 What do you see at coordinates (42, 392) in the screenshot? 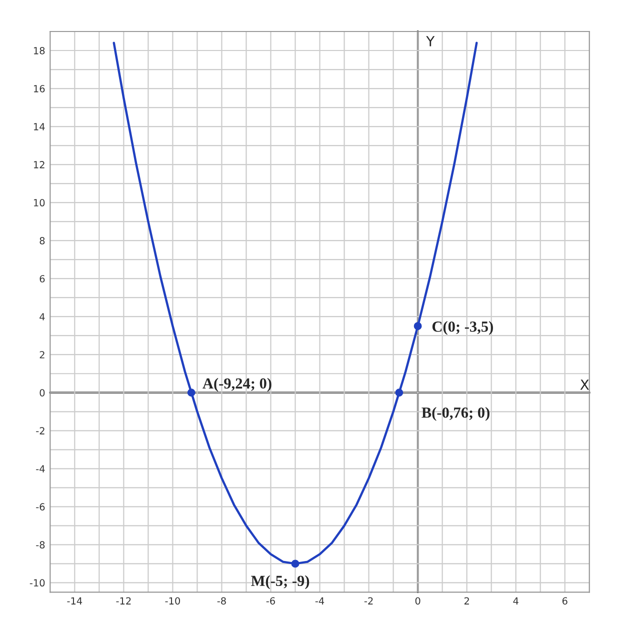
I see `y-tick-label: 0` at bounding box center [42, 392].